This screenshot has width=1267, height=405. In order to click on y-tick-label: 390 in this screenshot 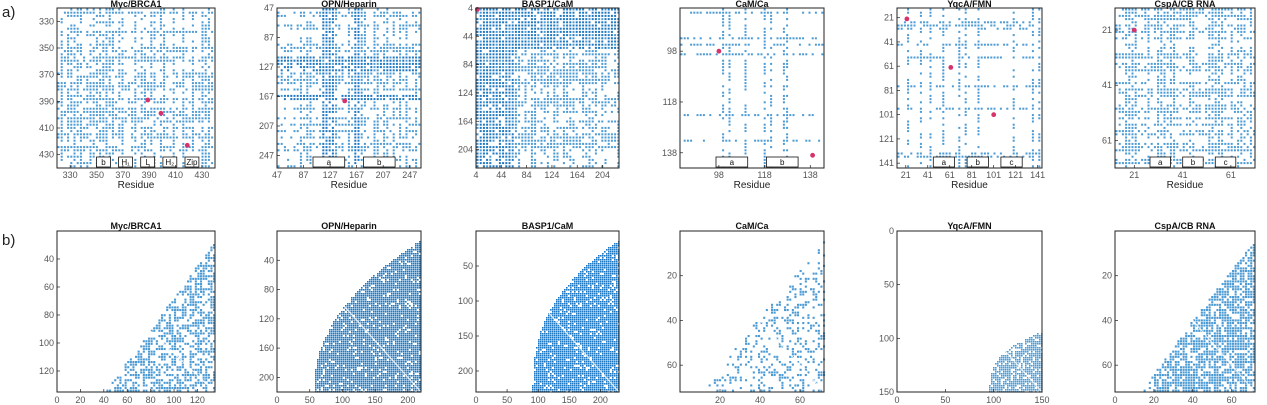, I will do `click(46, 101)`.